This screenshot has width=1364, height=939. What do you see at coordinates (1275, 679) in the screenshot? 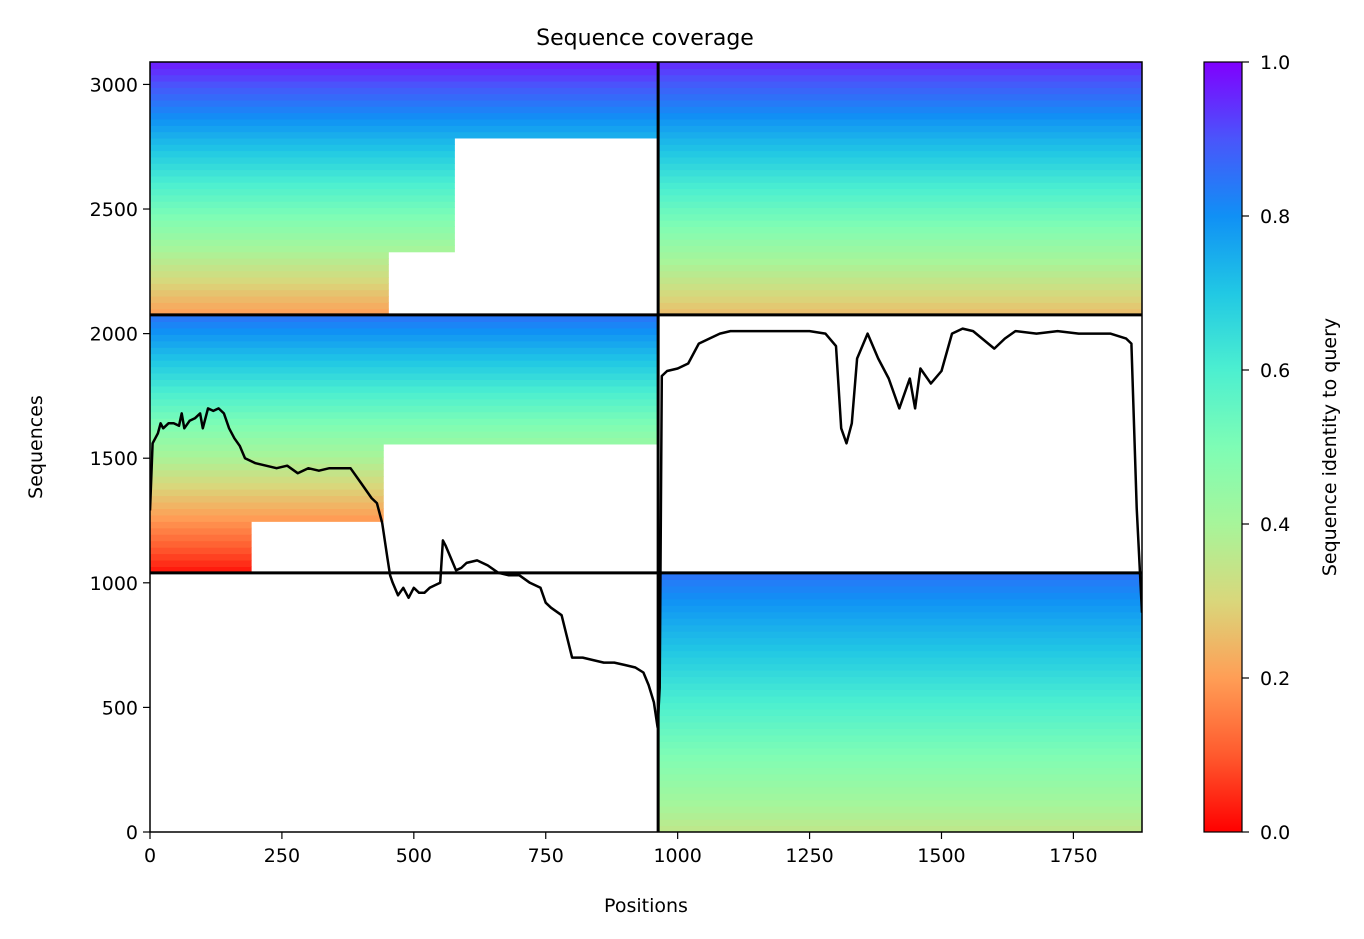
I see `colorbar-tick-label: 0.2` at bounding box center [1275, 679].